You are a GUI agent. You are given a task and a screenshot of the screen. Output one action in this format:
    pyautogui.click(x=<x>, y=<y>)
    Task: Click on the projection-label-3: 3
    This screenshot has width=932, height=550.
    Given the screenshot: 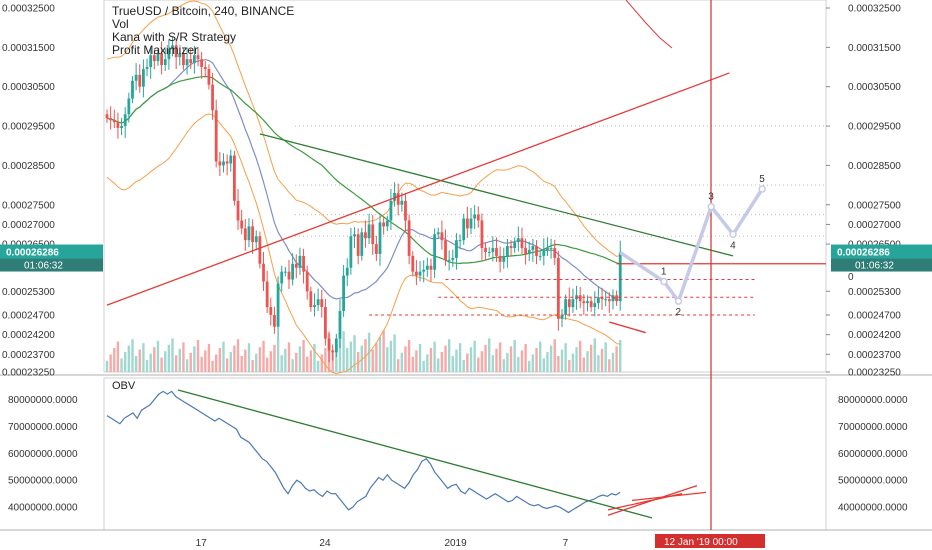 What is the action you would take?
    pyautogui.click(x=711, y=197)
    